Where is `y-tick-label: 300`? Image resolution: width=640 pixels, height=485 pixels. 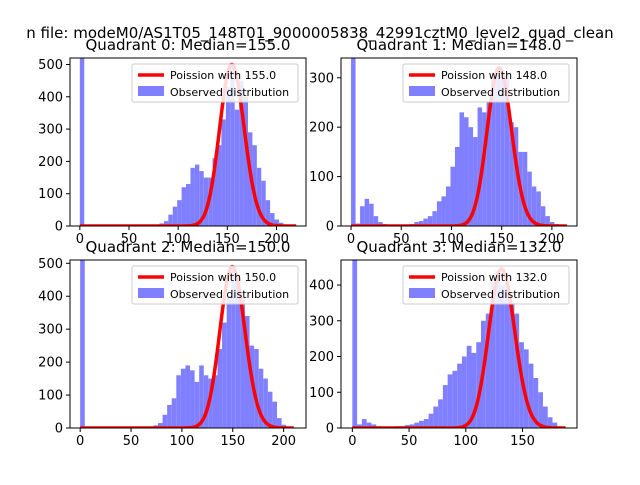
y-tick-label: 300 is located at coordinates (321, 78).